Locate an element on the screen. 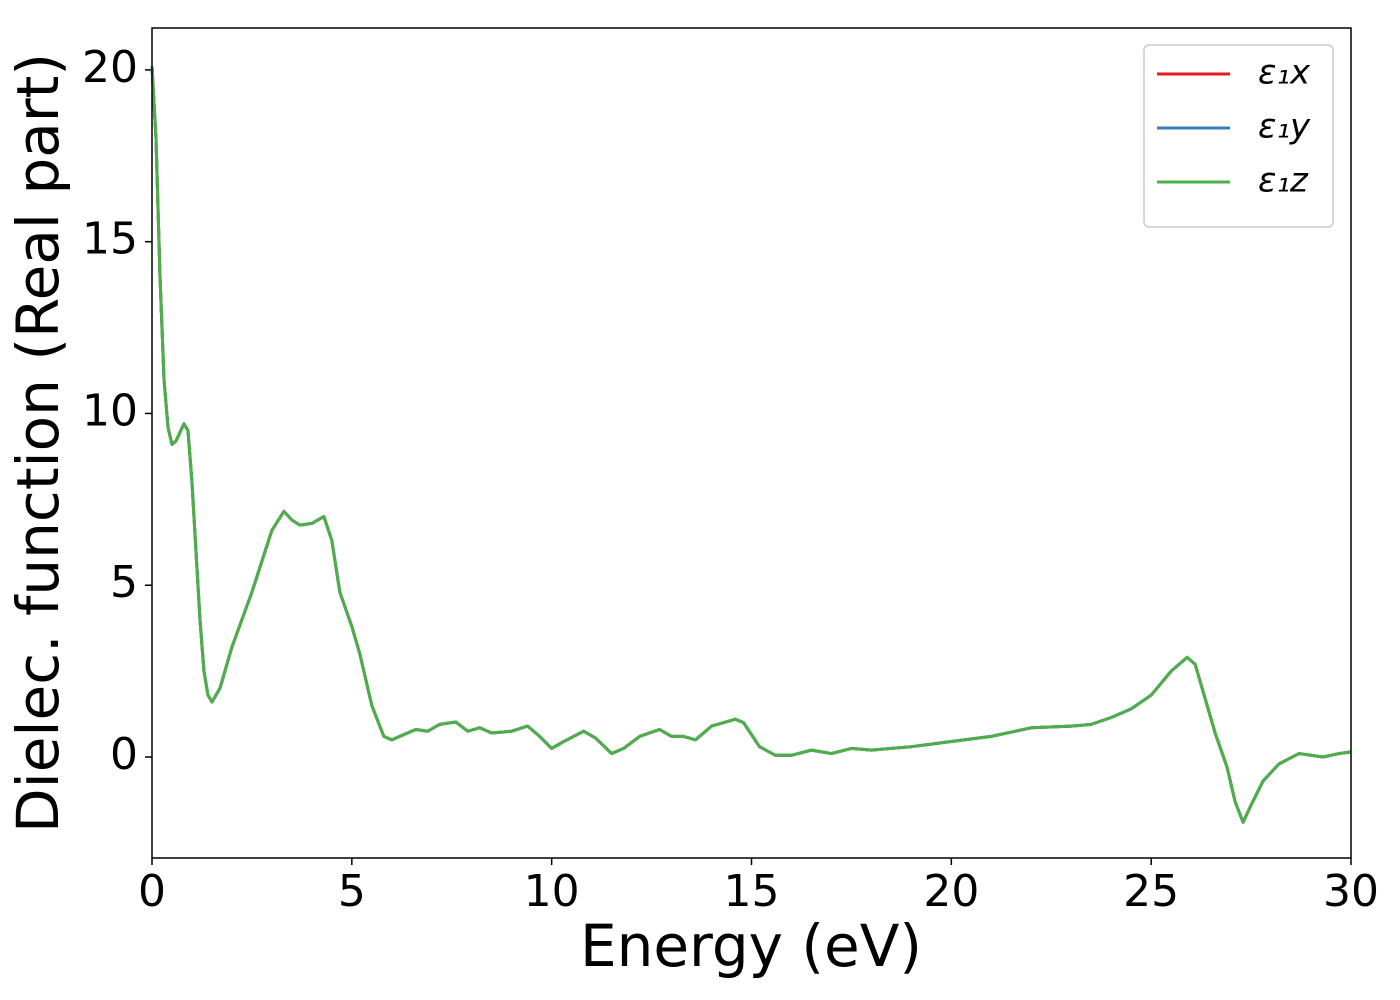  x-axis-label: Energy (eV) is located at coordinates (751, 946).